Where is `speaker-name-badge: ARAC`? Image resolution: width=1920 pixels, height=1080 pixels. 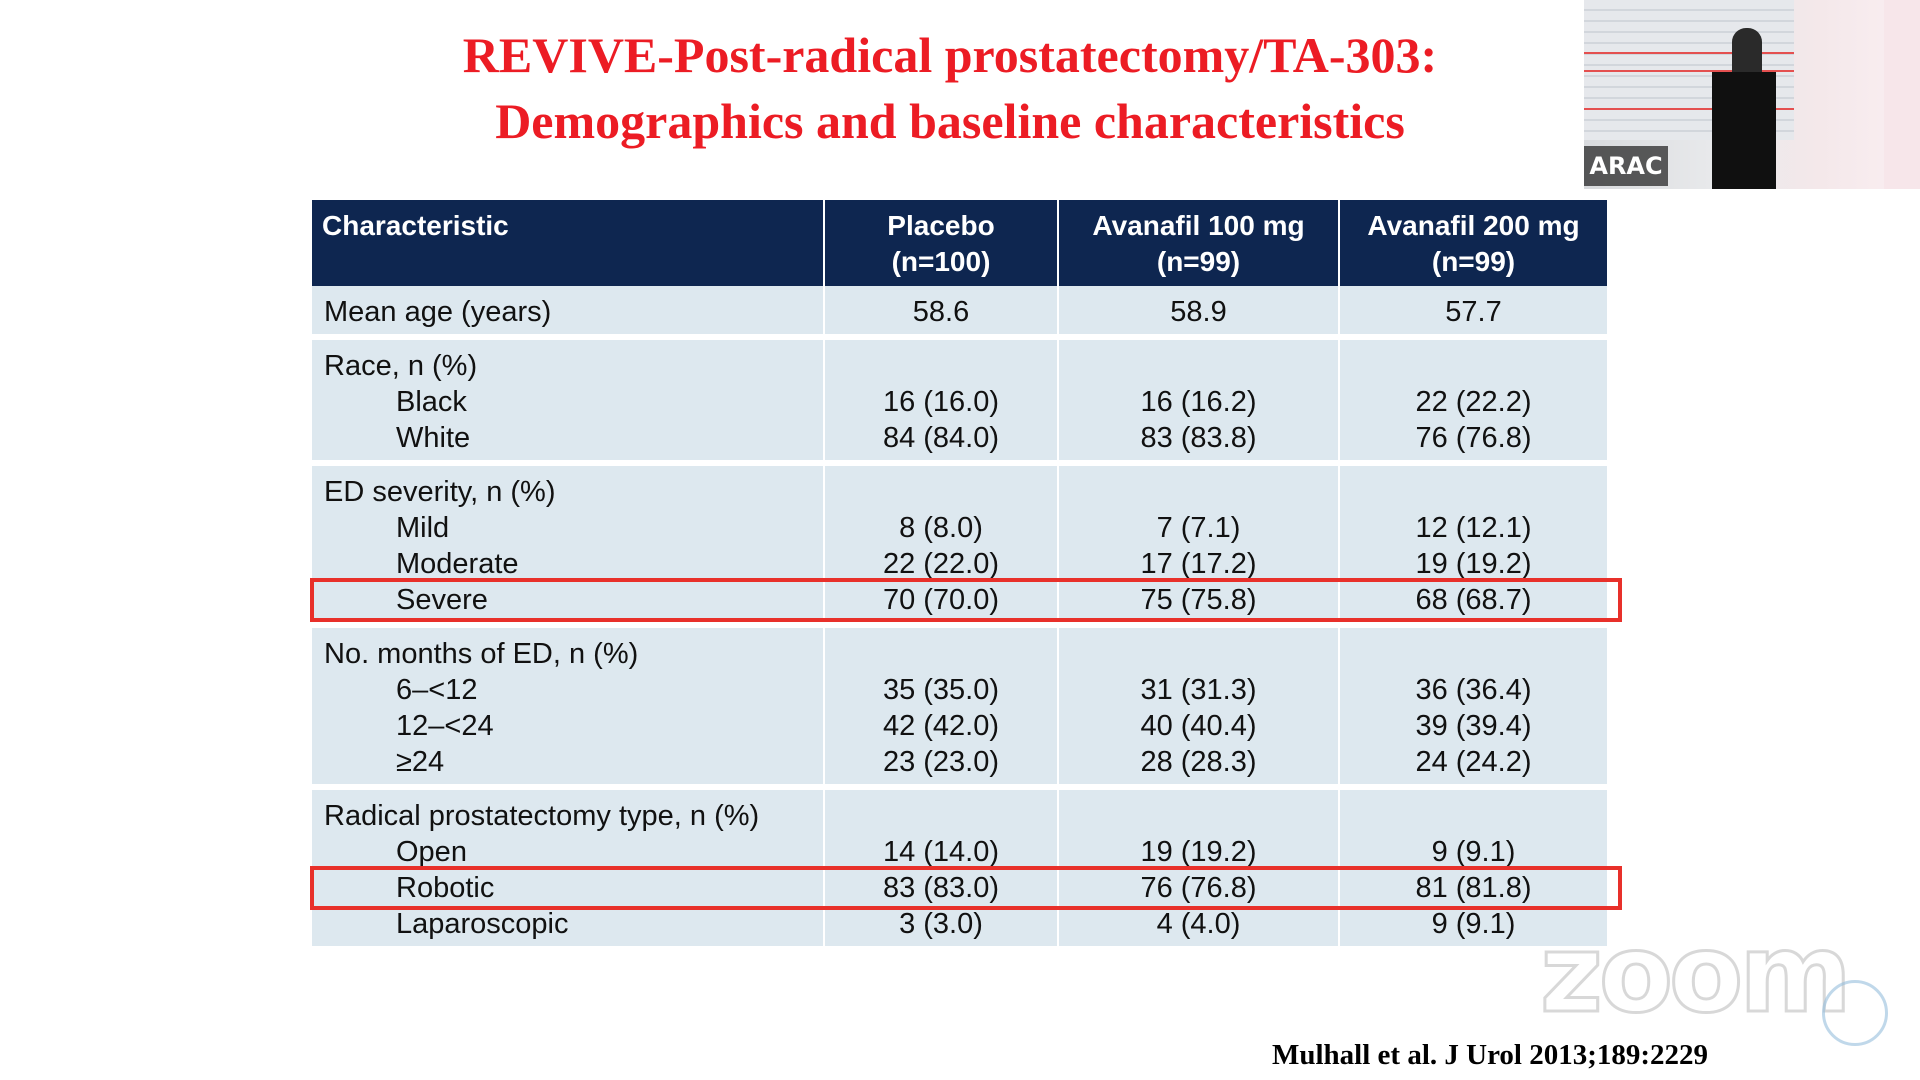 speaker-name-badge: ARAC is located at coordinates (1626, 166).